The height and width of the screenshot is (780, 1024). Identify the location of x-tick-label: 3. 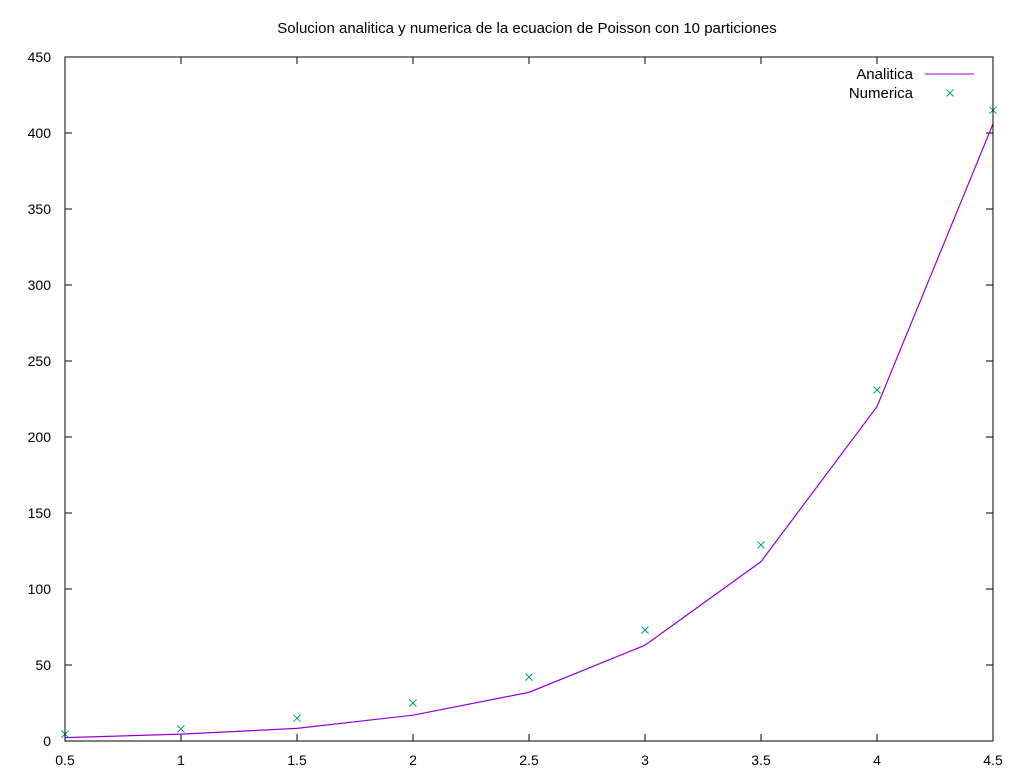
(645, 760).